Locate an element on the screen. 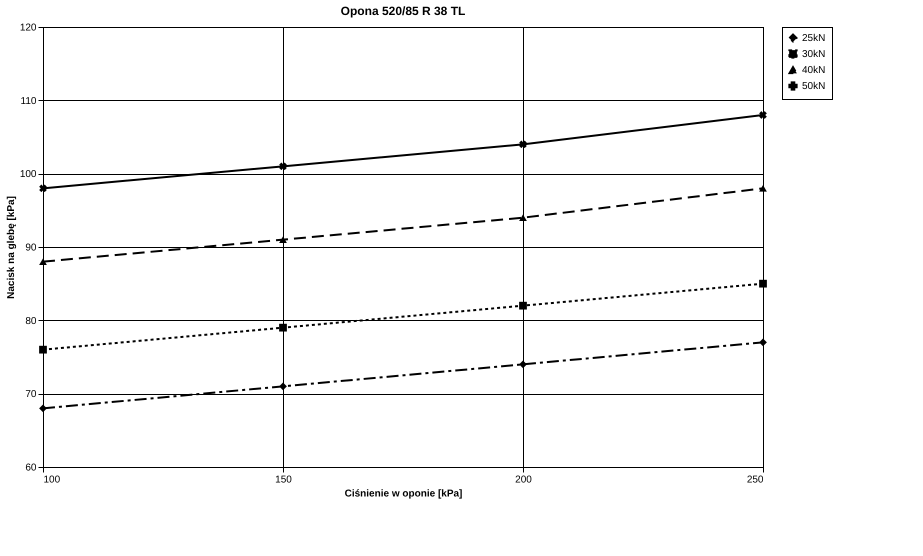 The height and width of the screenshot is (556, 923). y-tick-label: 80 is located at coordinates (31, 321).